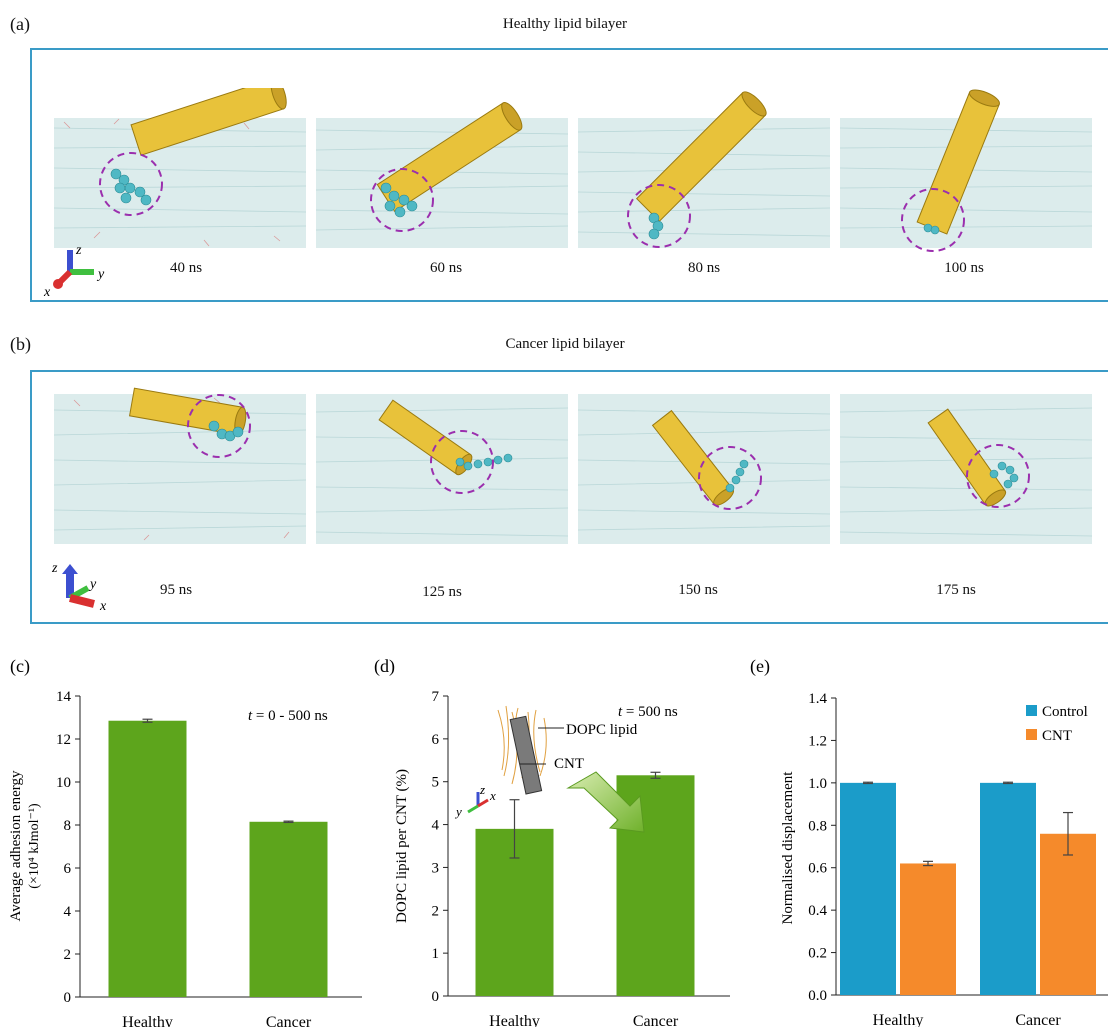 Image resolution: width=1108 pixels, height=1027 pixels. I want to click on y-tick-label: 1.4, so click(817, 699).